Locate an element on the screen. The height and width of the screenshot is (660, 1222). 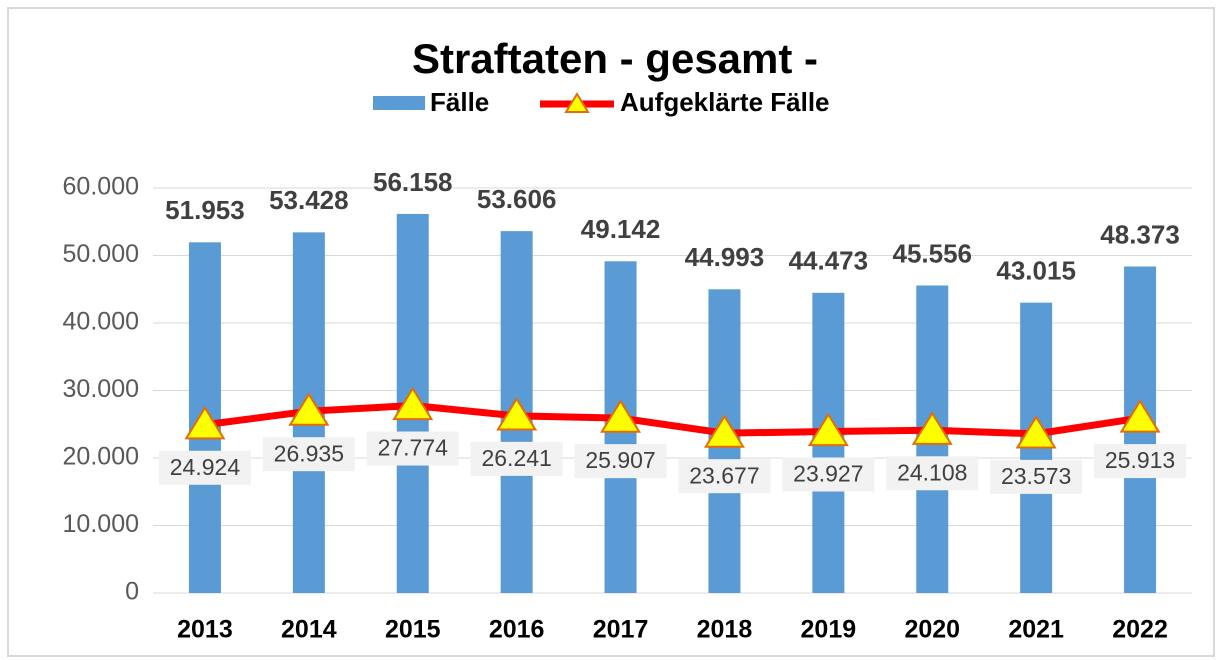
x-tick-label: 2013 is located at coordinates (205, 630).